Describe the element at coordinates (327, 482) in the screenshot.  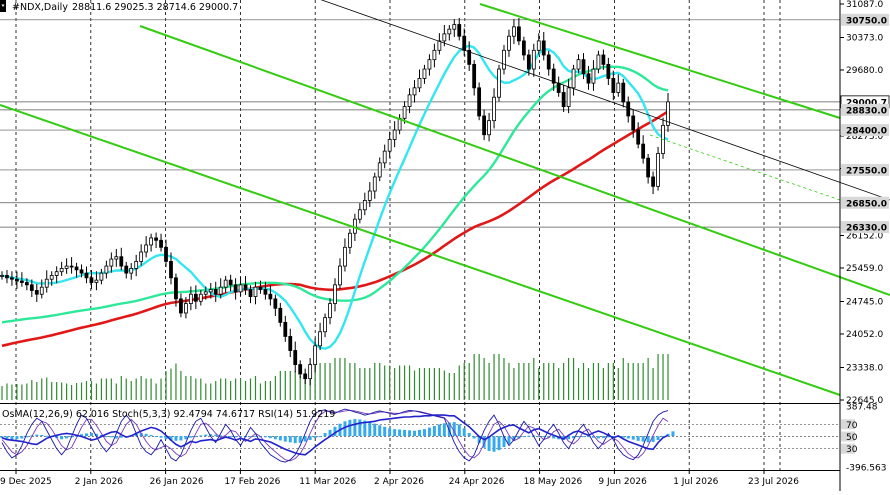
I see `x-tick-label: 11 Mar 2026` at that location.